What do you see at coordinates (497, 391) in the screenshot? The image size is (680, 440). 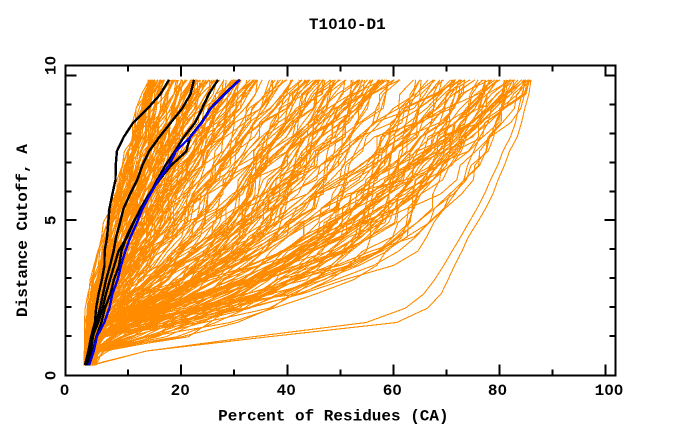 I see `svg-text: 80` at bounding box center [497, 391].